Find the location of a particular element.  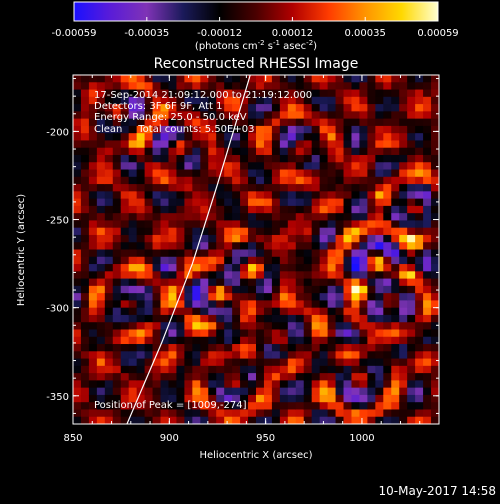

annotation-detectors: Detectors: 3F 6F 9F, Att 1 is located at coordinates (158, 106).